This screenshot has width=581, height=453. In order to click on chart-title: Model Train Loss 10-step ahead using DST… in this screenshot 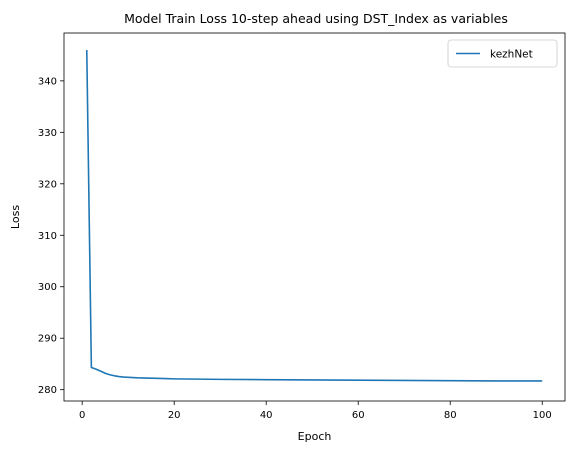, I will do `click(316, 18)`.